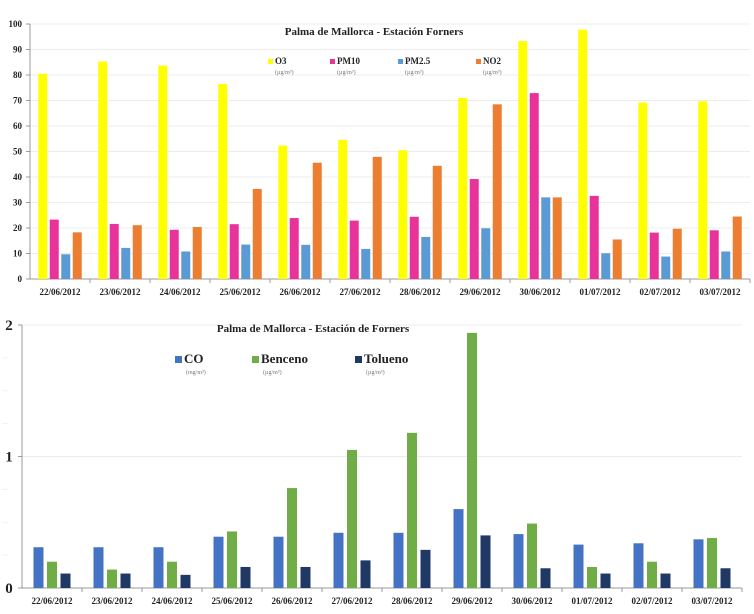  Describe the element at coordinates (18, 75) in the screenshot. I see `y-tick-label: 80` at that location.